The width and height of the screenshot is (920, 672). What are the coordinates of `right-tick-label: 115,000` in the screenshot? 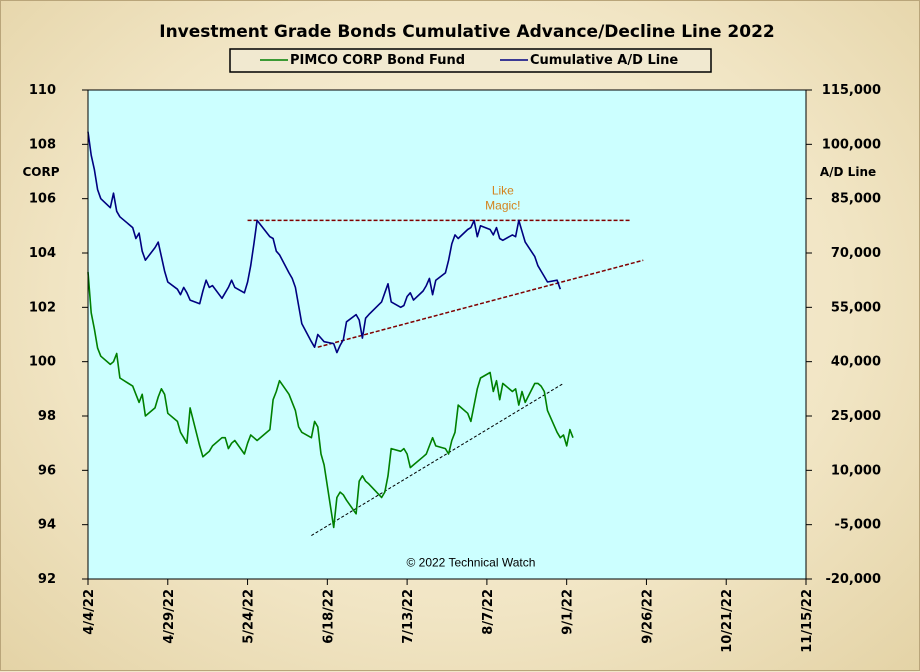 It's located at (851, 90).